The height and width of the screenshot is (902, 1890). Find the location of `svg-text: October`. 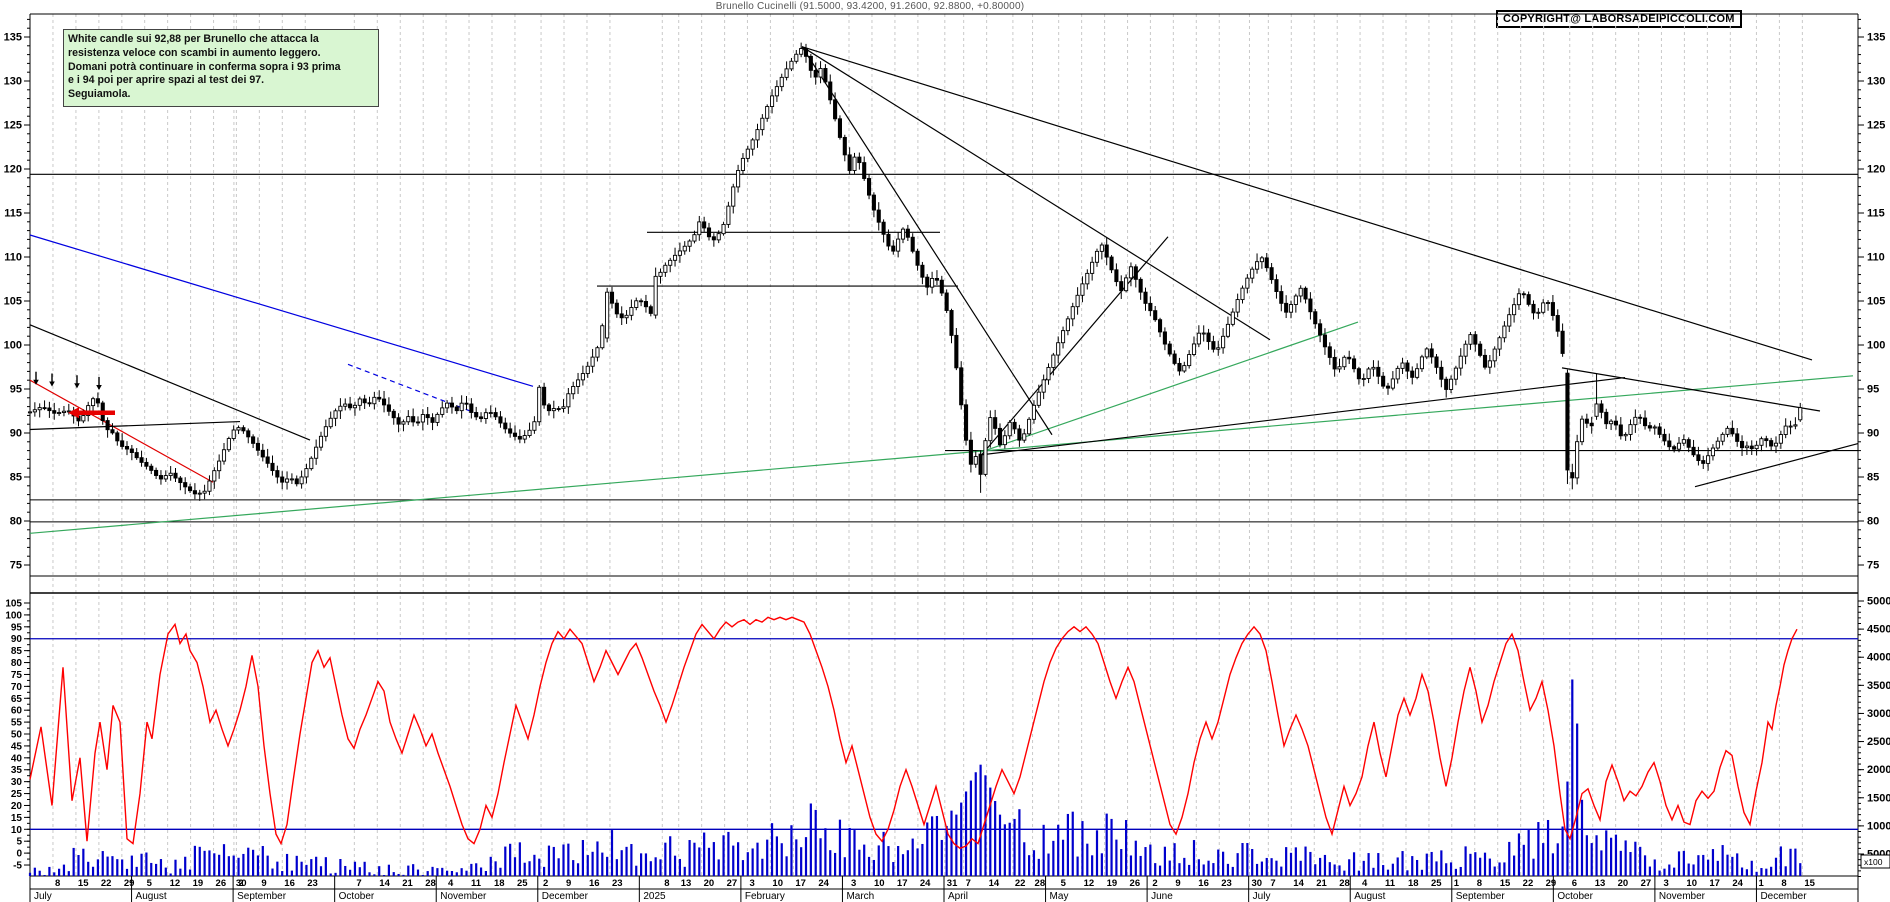

svg-text: October is located at coordinates (1575, 896).